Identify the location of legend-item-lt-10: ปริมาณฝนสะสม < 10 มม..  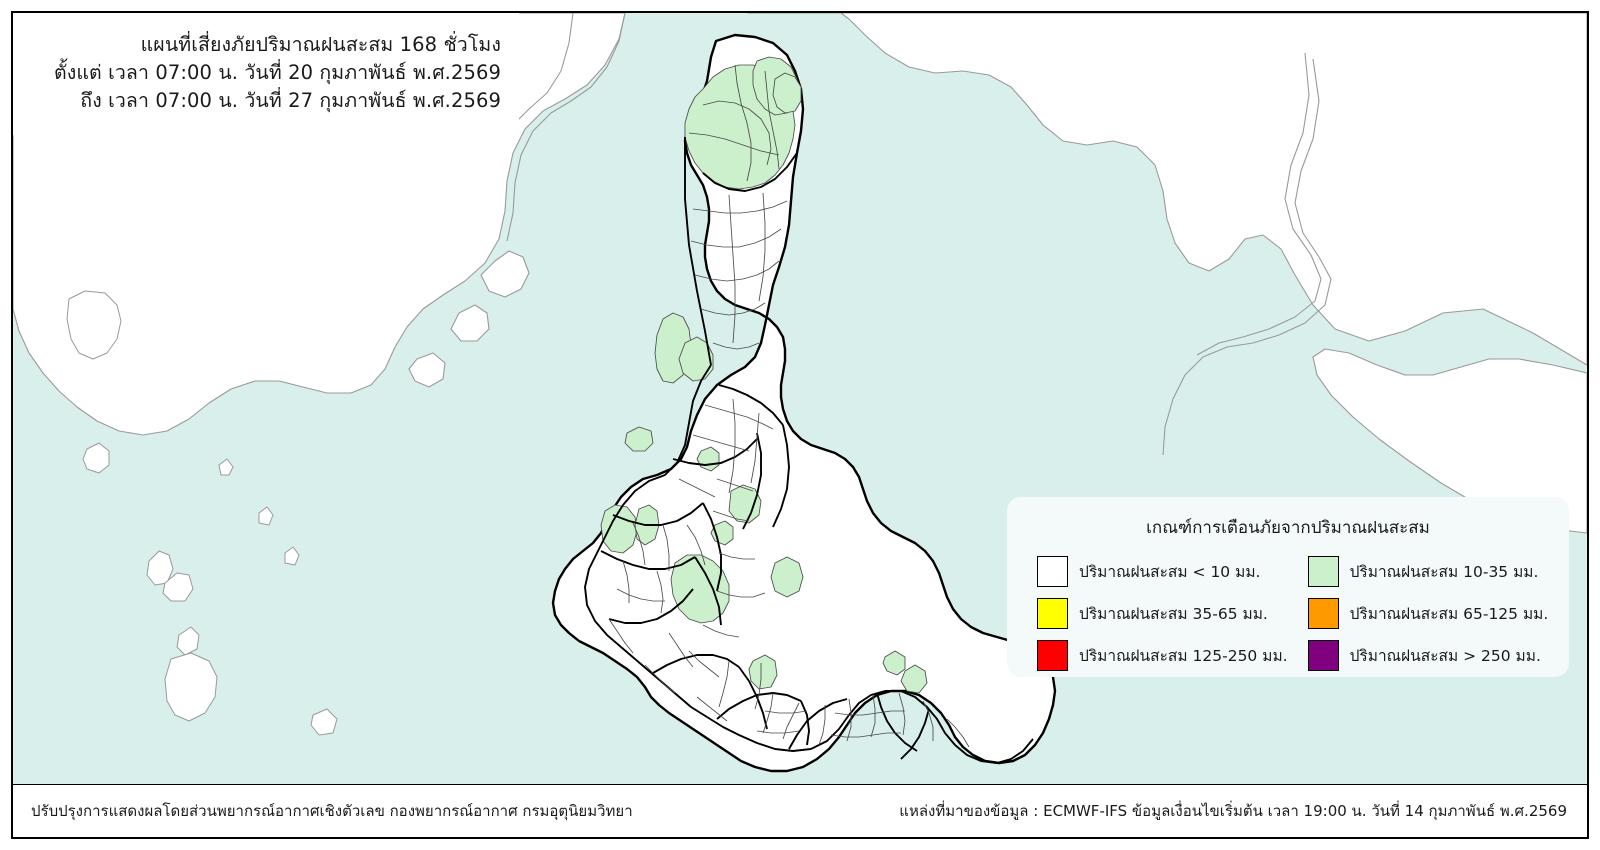
(1155, 571).